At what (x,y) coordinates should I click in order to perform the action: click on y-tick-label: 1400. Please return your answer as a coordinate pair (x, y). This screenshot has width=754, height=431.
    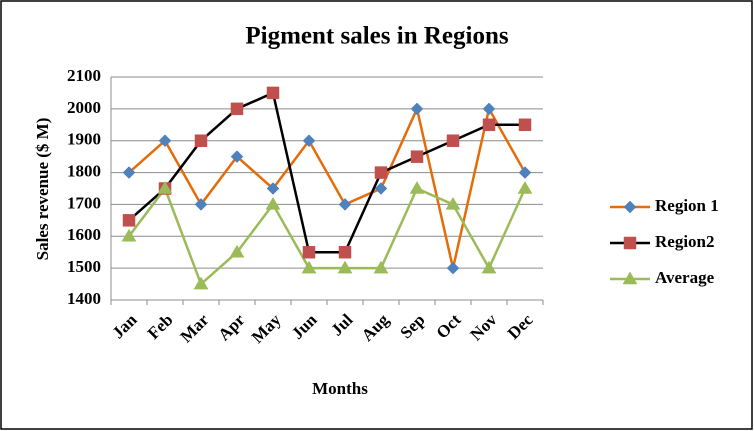
    Looking at the image, I should click on (84, 298).